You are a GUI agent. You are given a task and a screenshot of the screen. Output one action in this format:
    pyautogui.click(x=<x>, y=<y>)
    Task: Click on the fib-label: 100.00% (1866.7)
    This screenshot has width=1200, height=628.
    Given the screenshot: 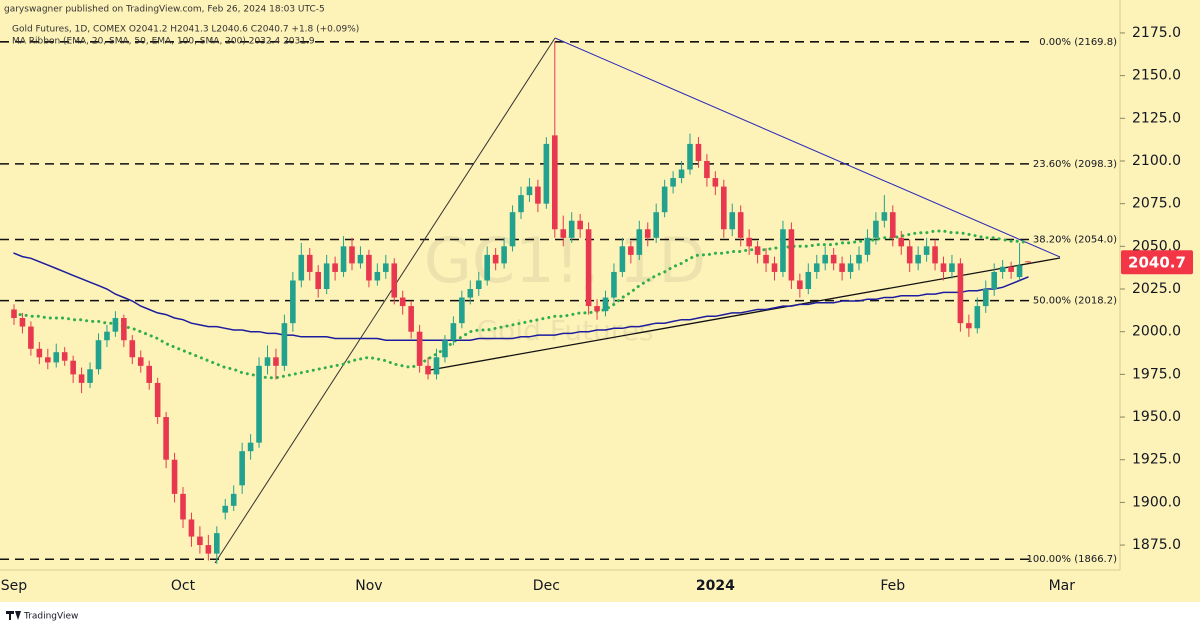 What is the action you would take?
    pyautogui.click(x=1072, y=559)
    